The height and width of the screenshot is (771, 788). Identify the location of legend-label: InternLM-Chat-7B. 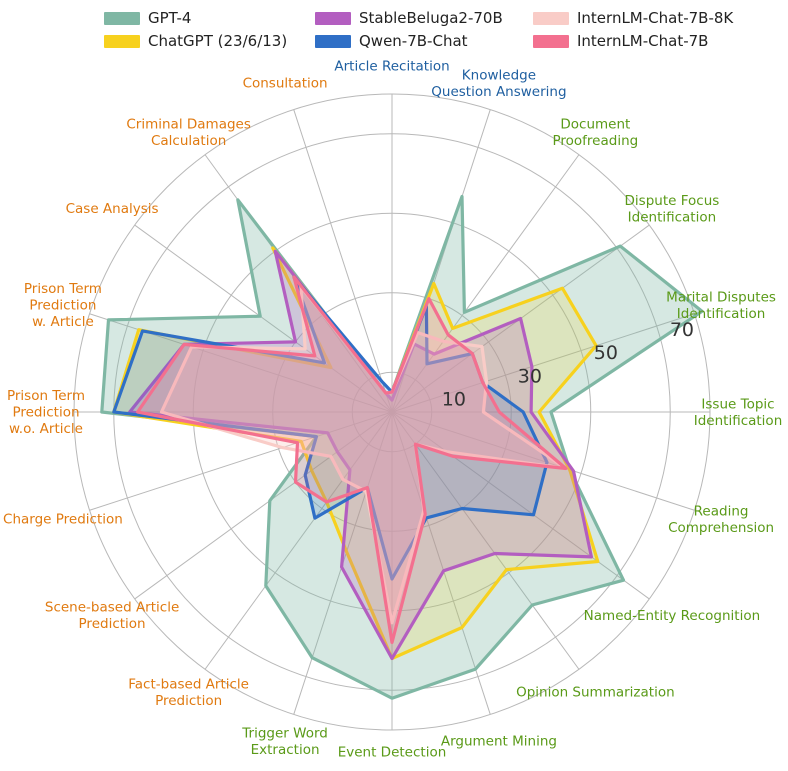
(643, 41).